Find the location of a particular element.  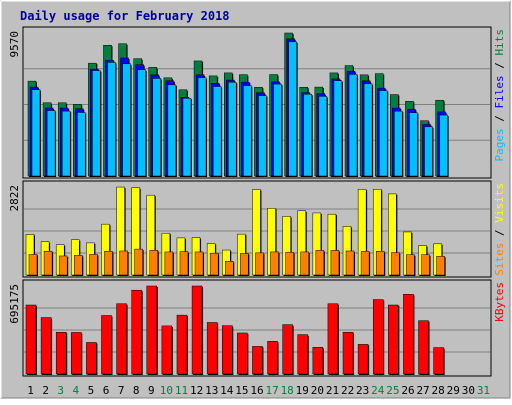

day-label-26: 26 is located at coordinates (407, 390).